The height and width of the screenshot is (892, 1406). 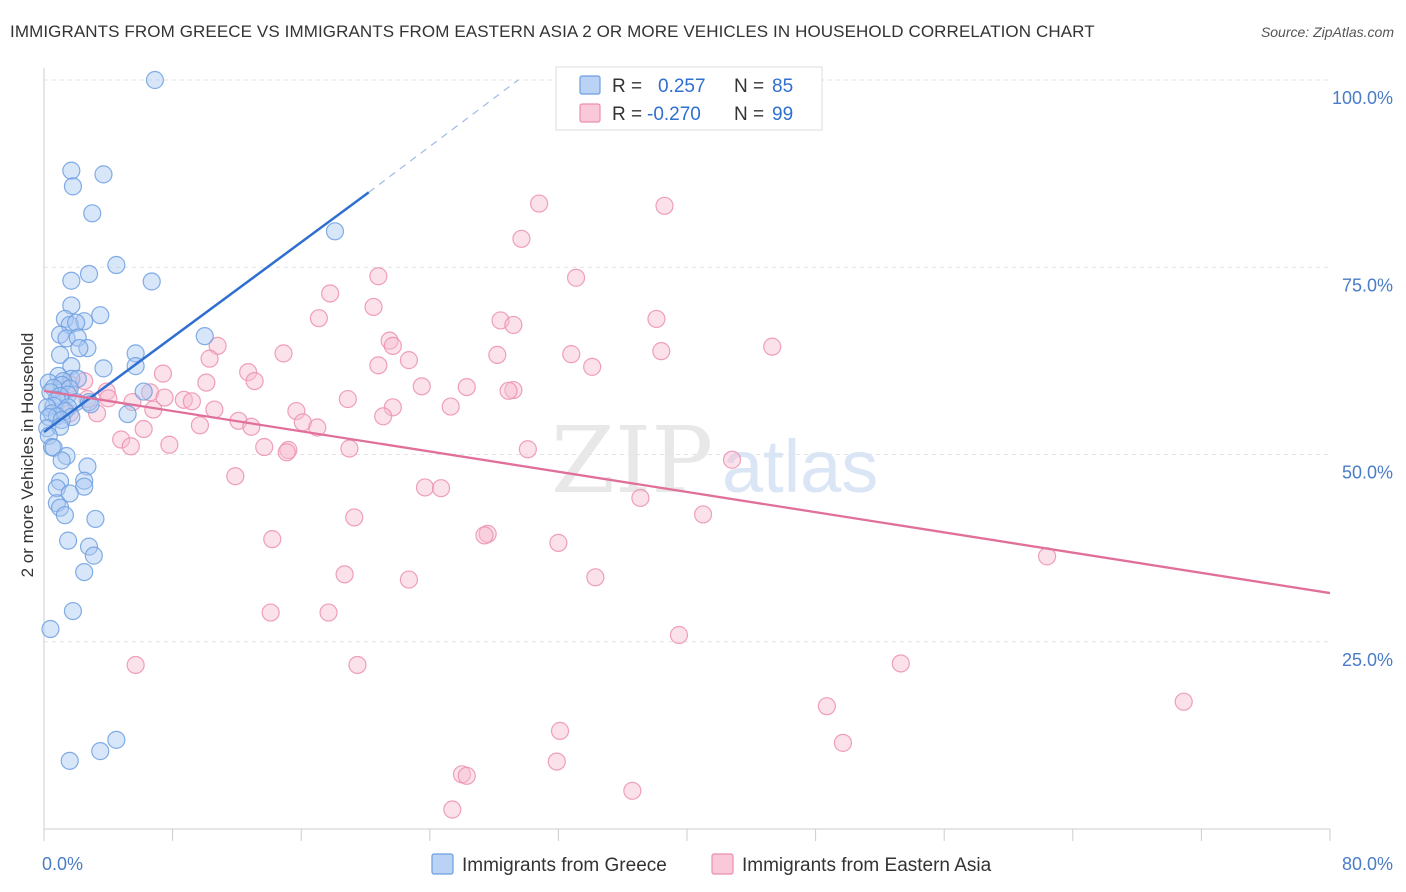 I want to click on y-tick-label-100: 100.0%, so click(x=1362, y=98).